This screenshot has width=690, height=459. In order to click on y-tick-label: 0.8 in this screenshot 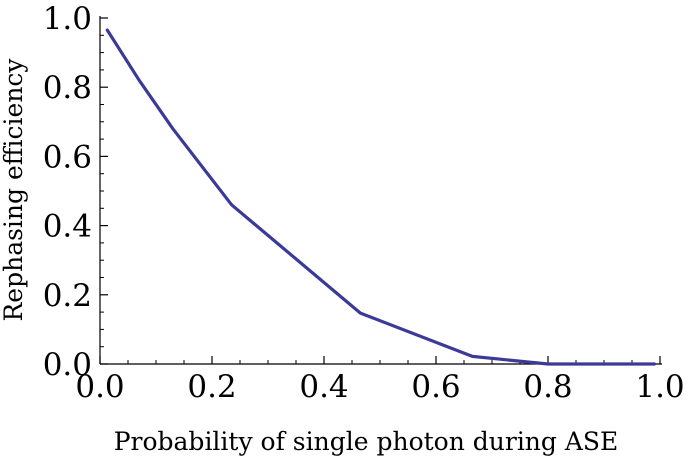, I will do `click(67, 88)`.